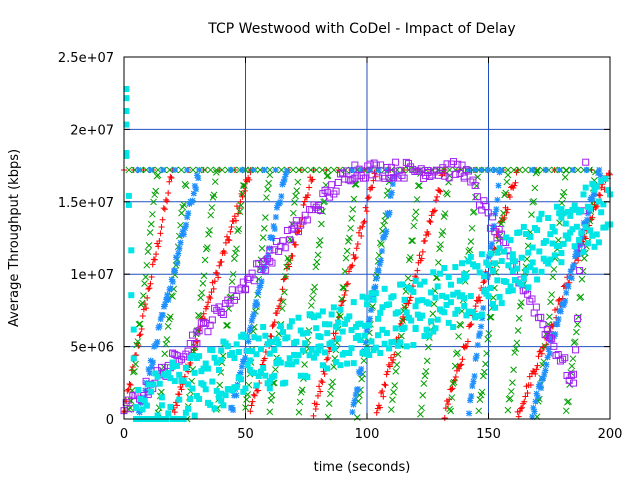 Image resolution: width=640 pixels, height=480 pixels. What do you see at coordinates (367, 434) in the screenshot?
I see `x-tick-label: 100` at bounding box center [367, 434].